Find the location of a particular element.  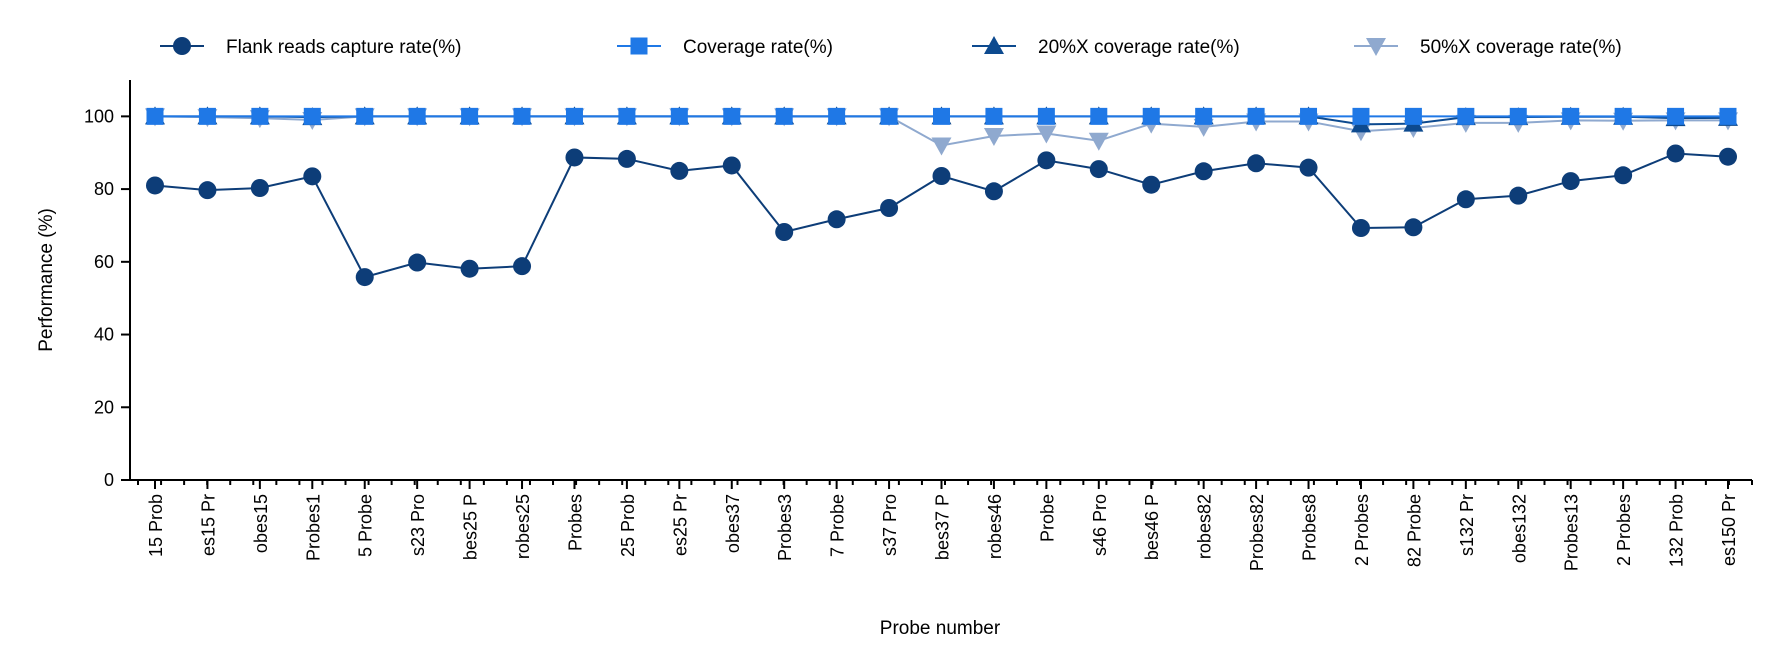

legend-label: Flank reads capture rate(%) is located at coordinates (344, 47).